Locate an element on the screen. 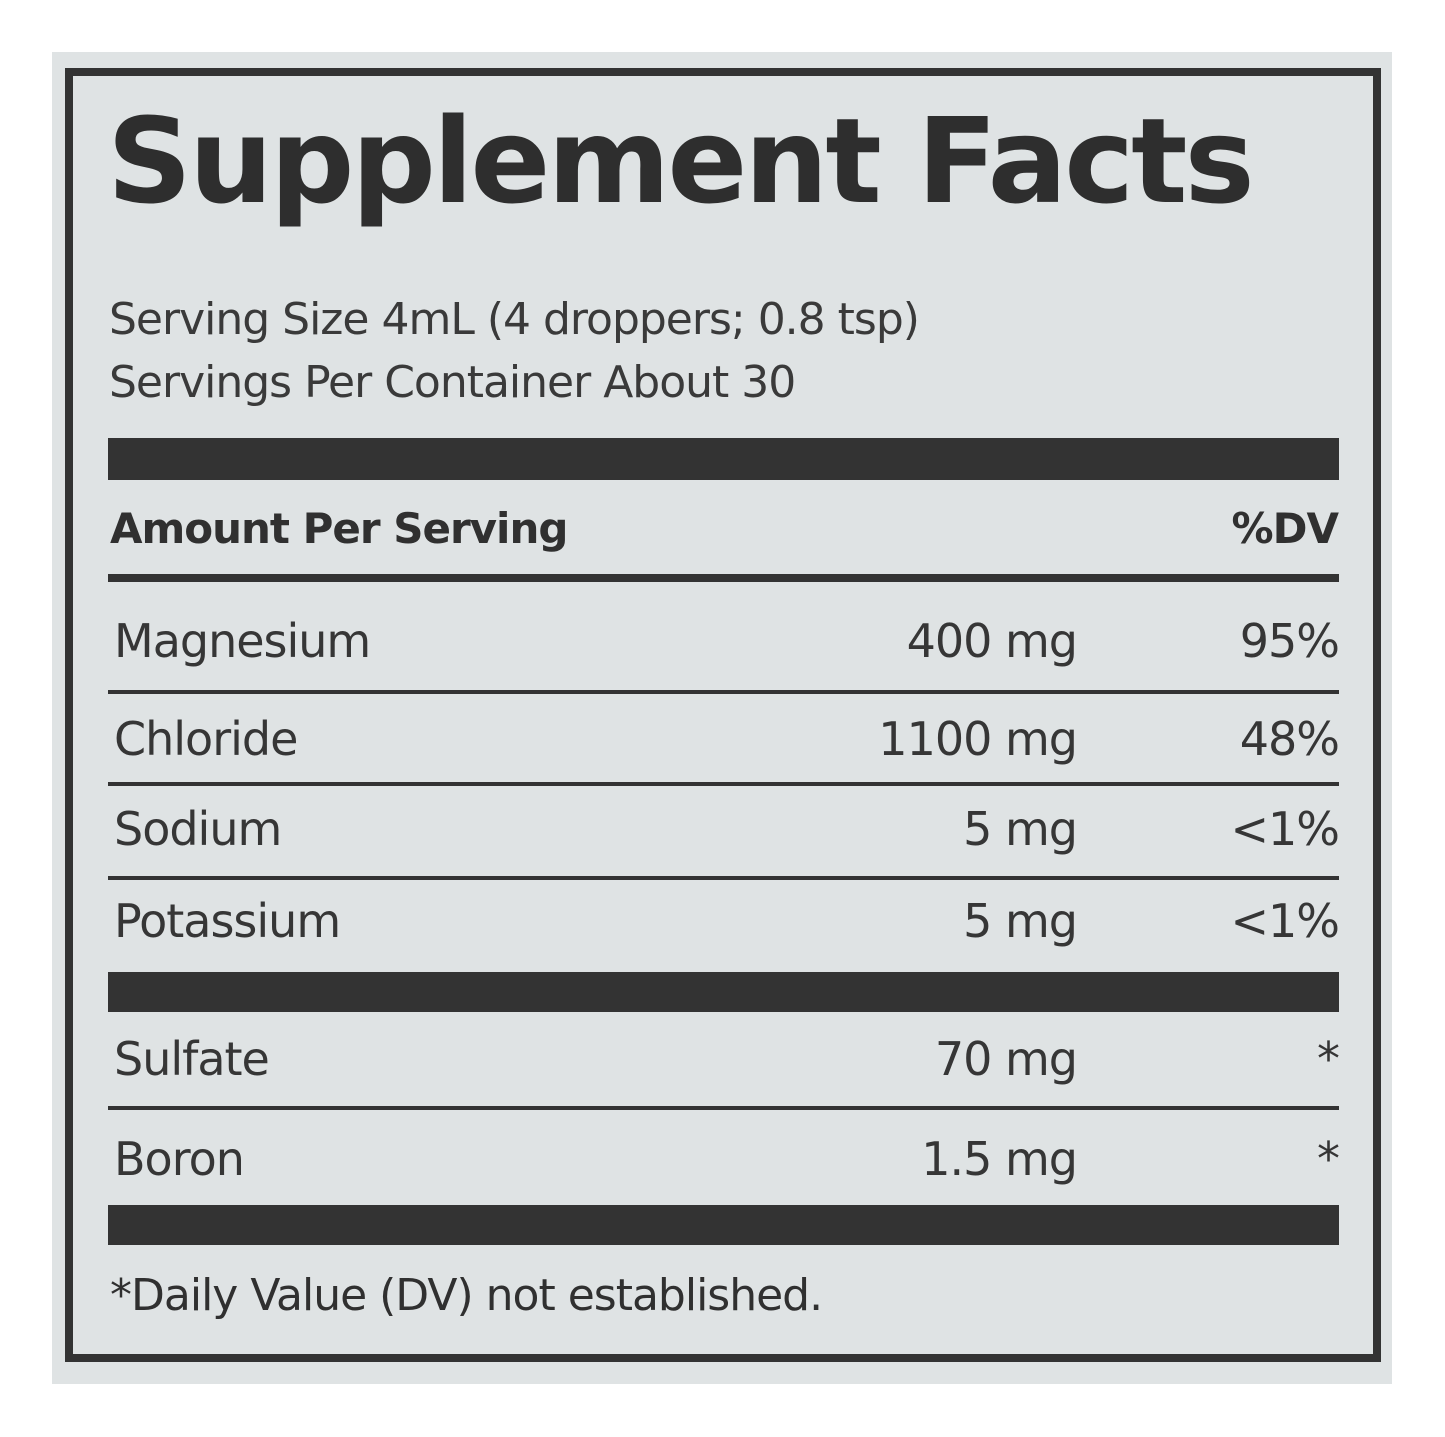 The height and width of the screenshot is (1437, 1445). nutrient-row: Chloride 1100 mg 48% is located at coordinates (727, 739).